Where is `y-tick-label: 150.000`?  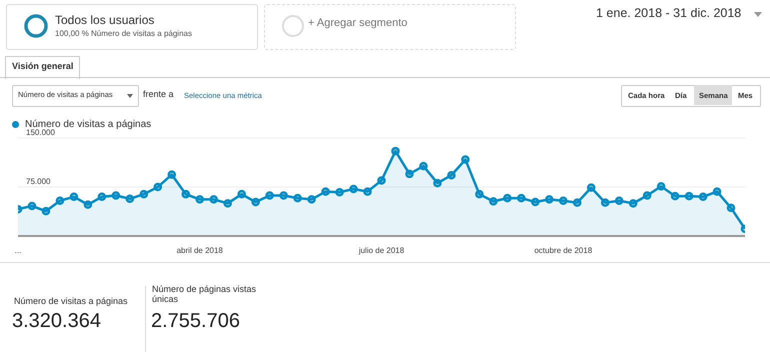
y-tick-label: 150.000 is located at coordinates (41, 132).